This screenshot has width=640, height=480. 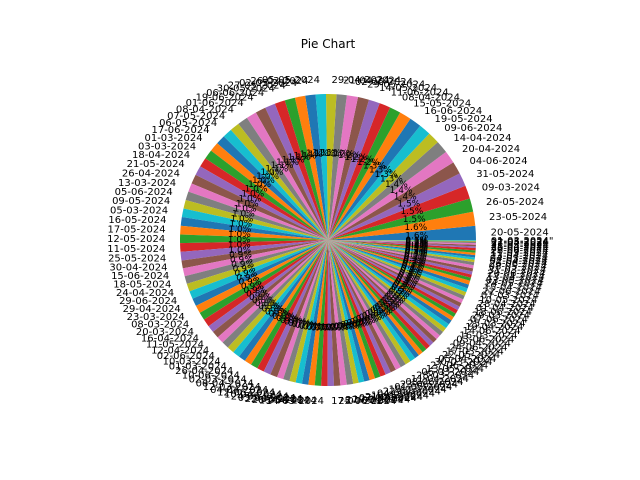 I want to click on slice-label: 04-05-2024, so click(x=406, y=394).